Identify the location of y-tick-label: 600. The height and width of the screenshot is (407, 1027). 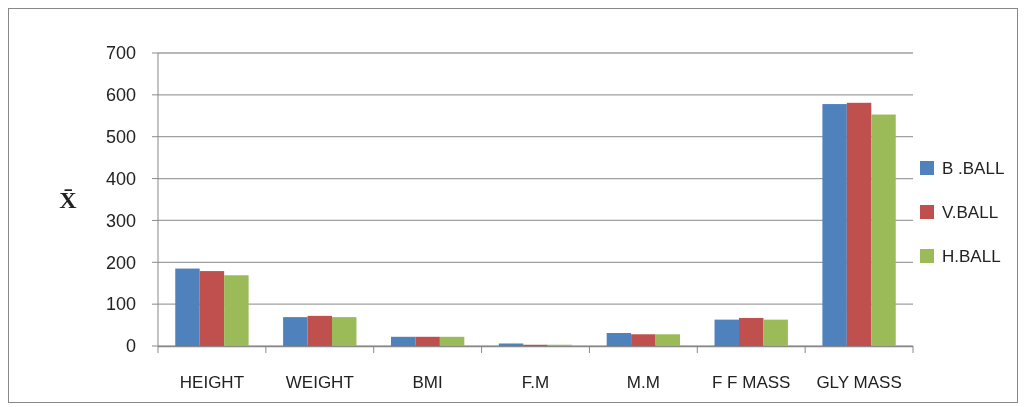
(120, 95).